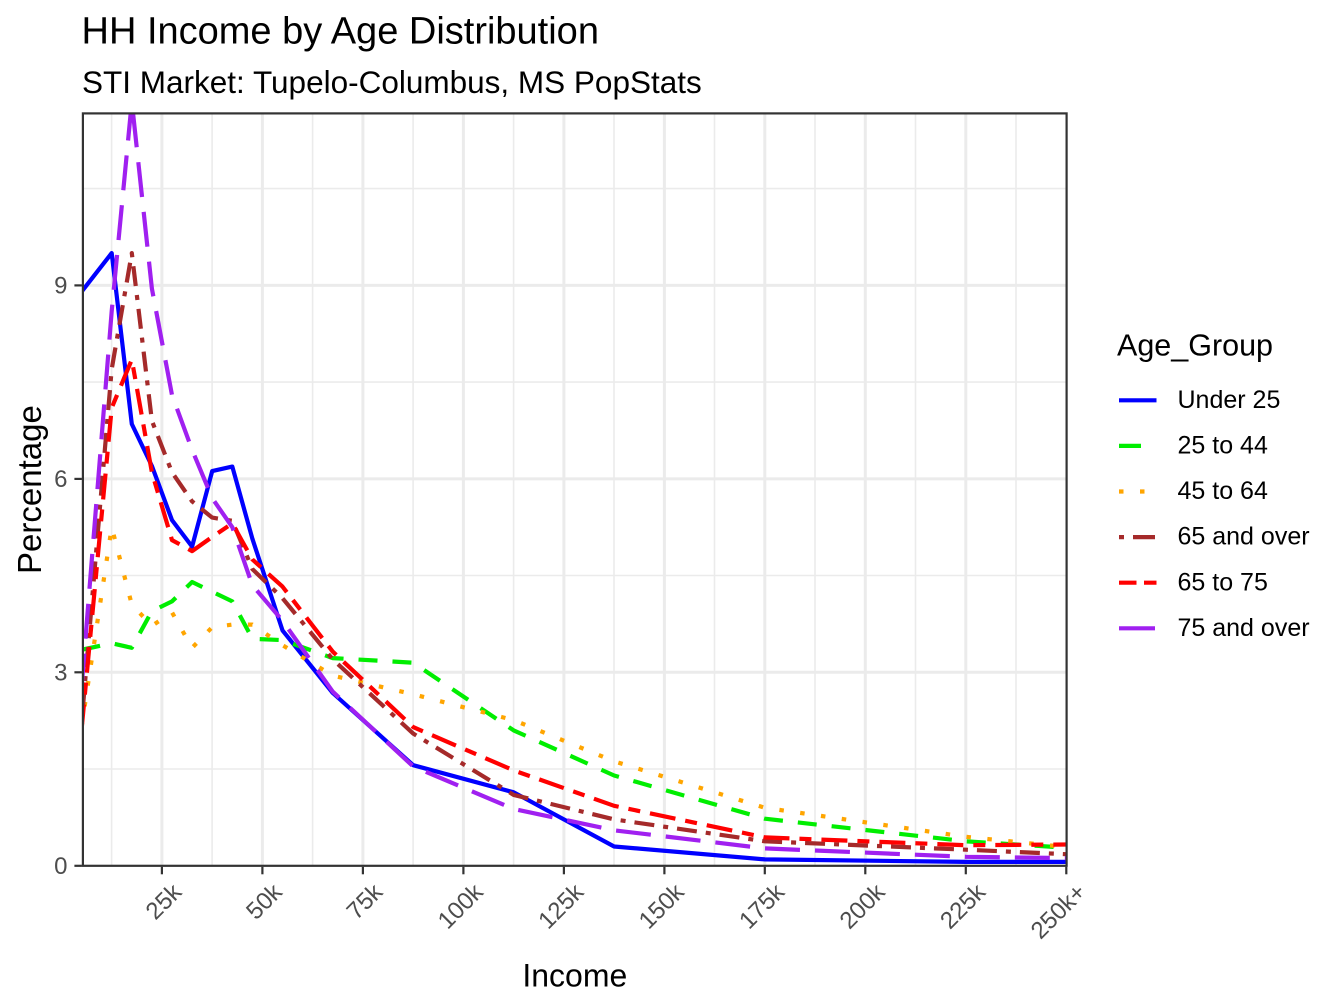 This screenshot has height=1008, width=1344. I want to click on svg-text: 3, so click(60, 673).